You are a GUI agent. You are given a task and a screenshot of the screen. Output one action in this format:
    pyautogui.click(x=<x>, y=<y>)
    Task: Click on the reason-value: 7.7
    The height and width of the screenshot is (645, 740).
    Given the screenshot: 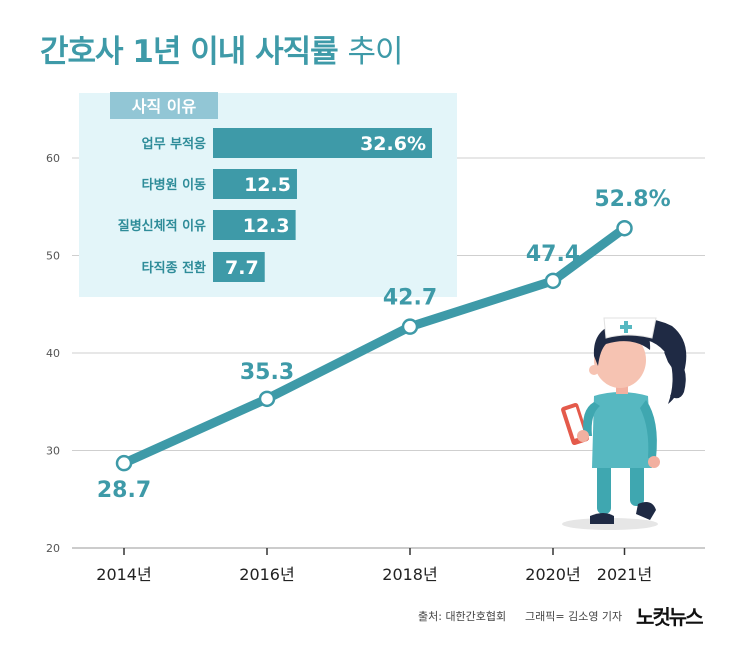 What is the action you would take?
    pyautogui.click(x=242, y=268)
    